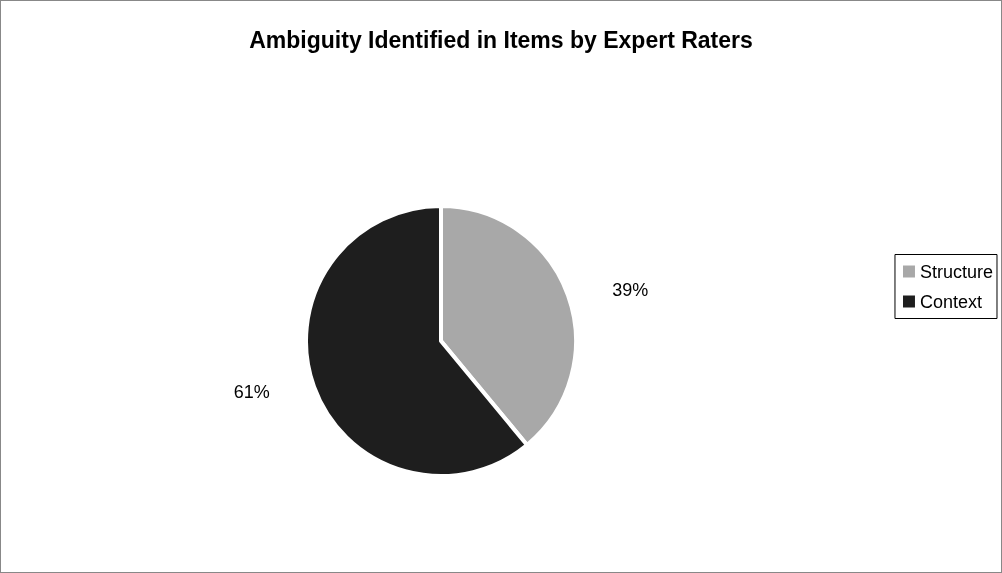  Describe the element at coordinates (251, 391) in the screenshot. I see `data-label: 61%` at that location.